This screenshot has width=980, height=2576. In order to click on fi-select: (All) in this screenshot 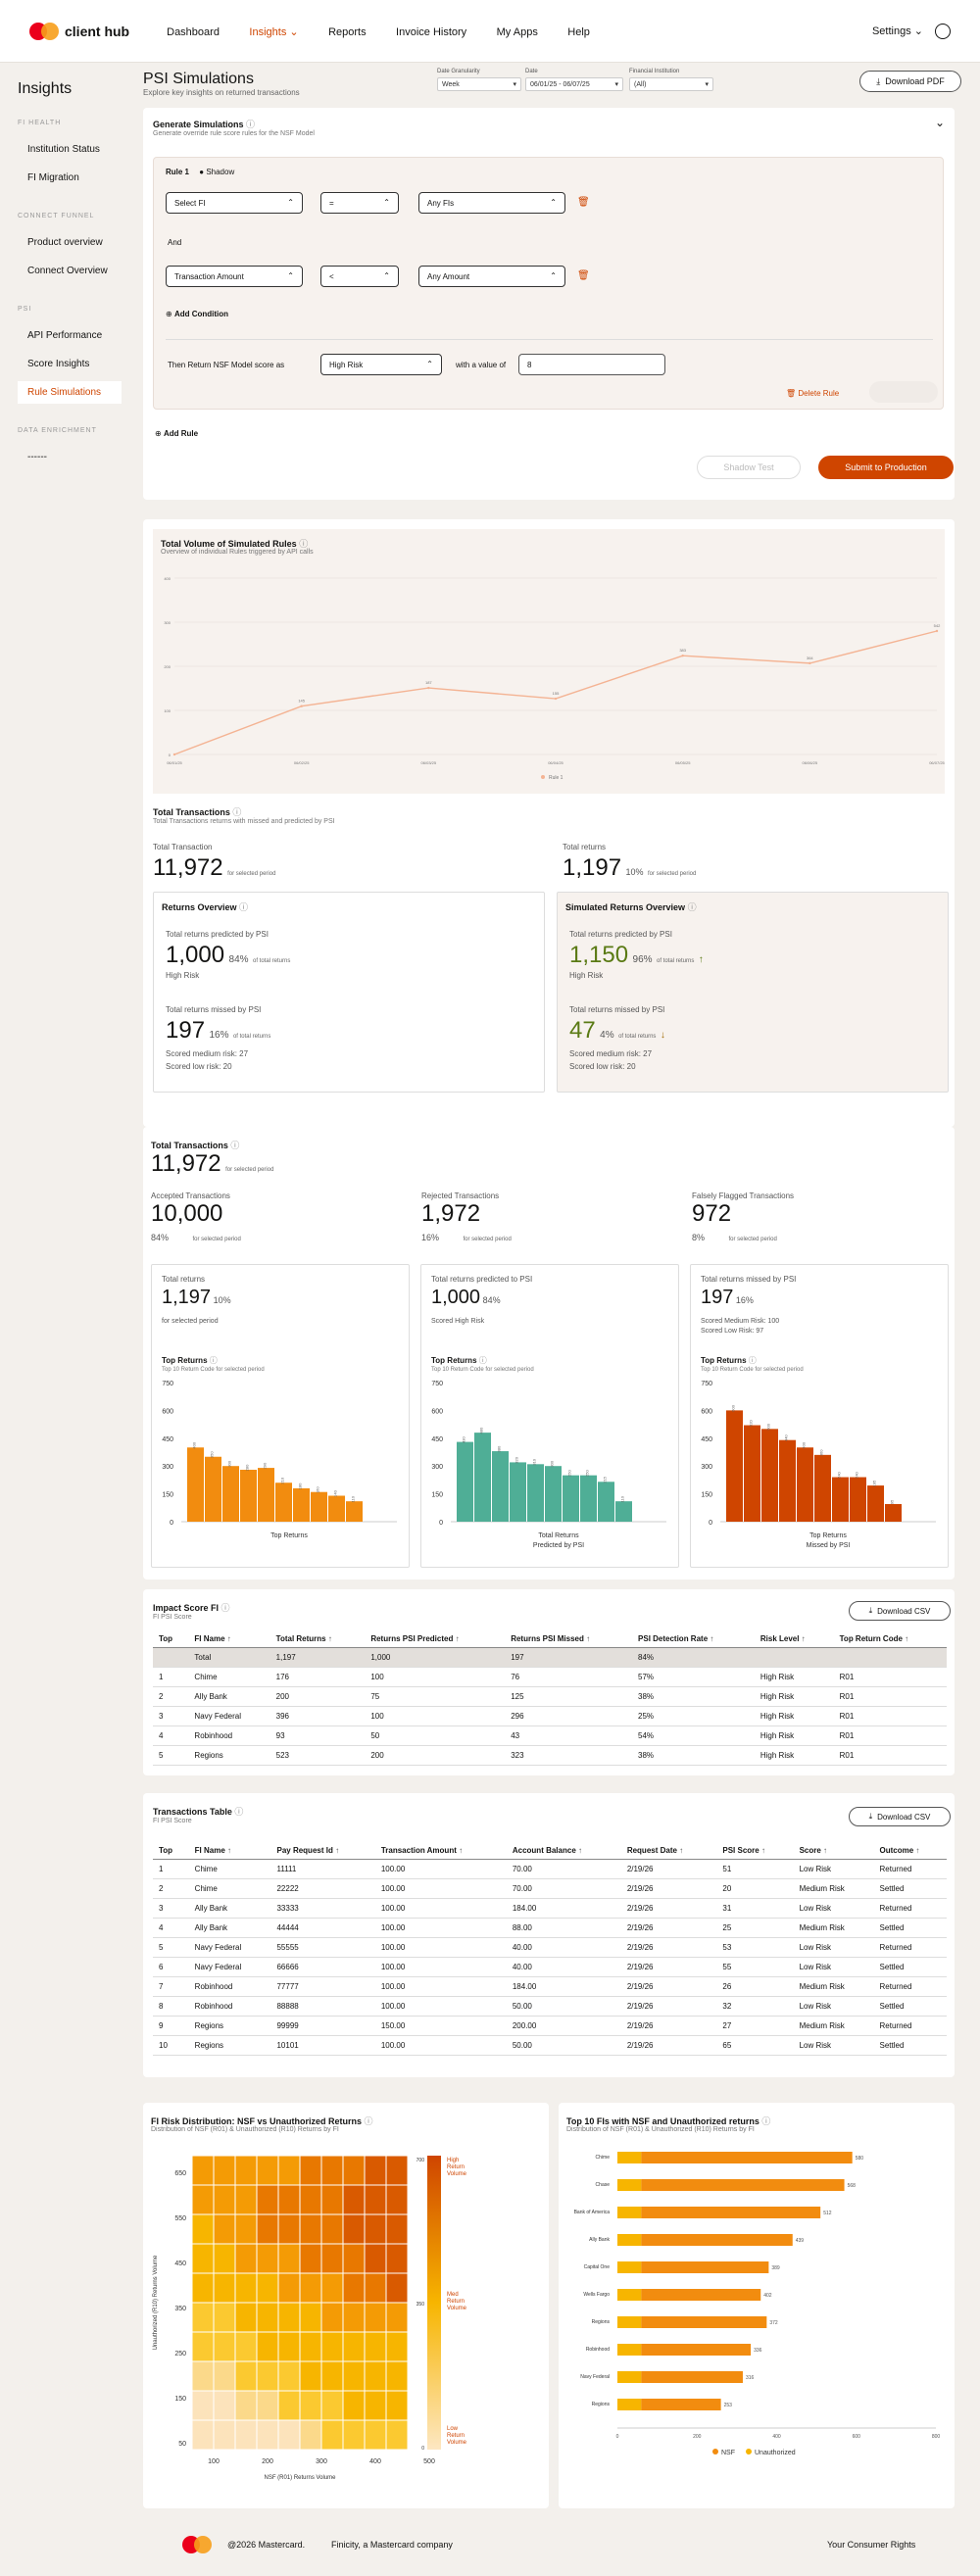, I will do `click(671, 84)`.